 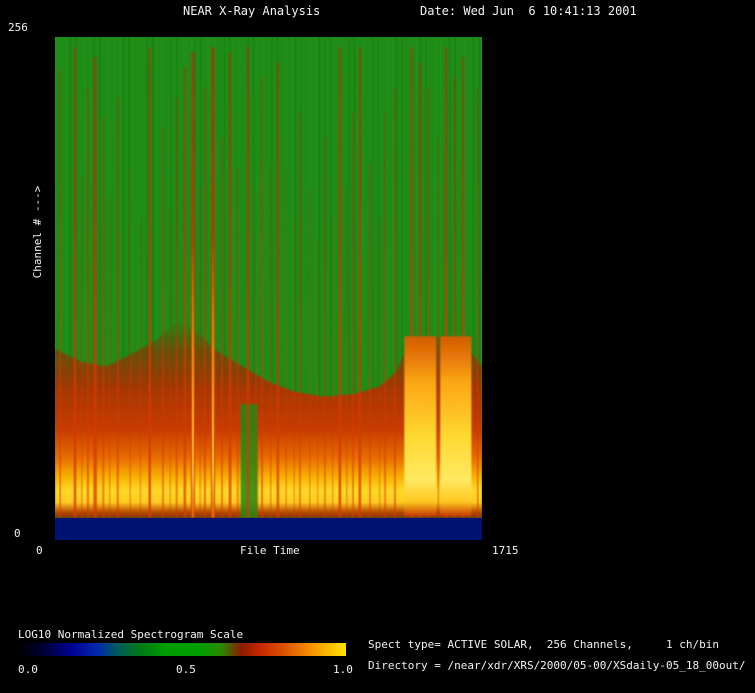 I want to click on x-axis-title: File Time, so click(x=270, y=550).